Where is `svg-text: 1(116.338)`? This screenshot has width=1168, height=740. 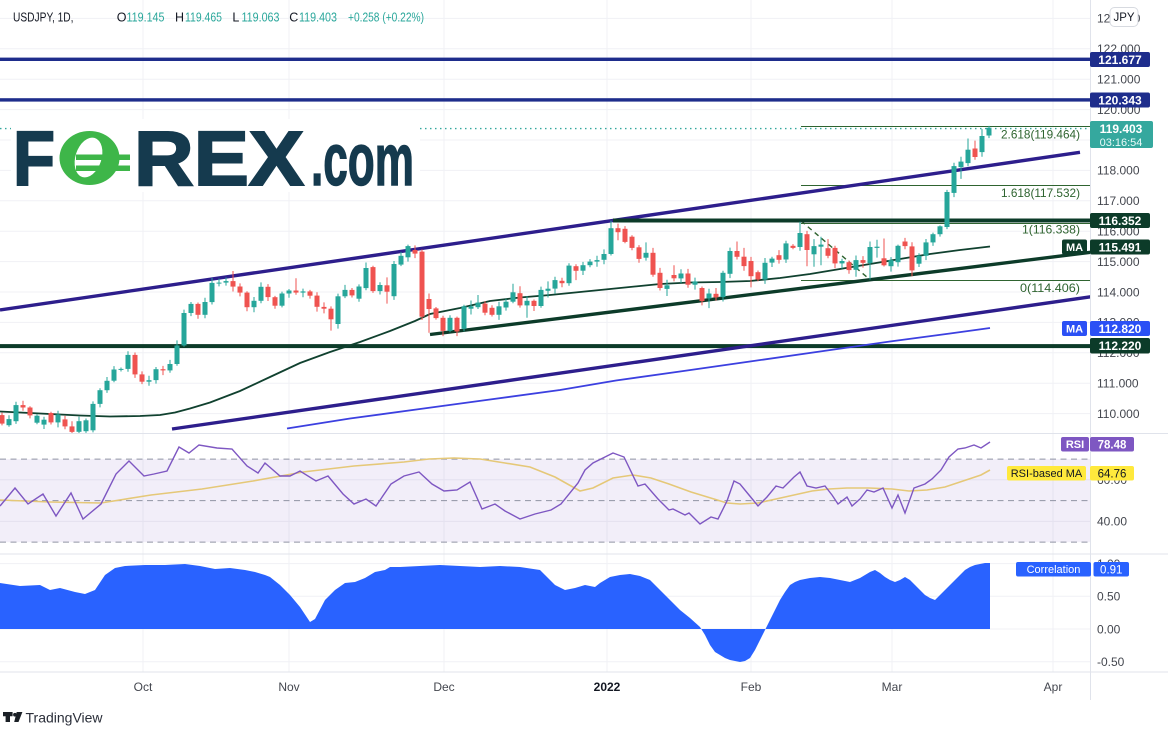
svg-text: 1(116.338) is located at coordinates (1051, 229).